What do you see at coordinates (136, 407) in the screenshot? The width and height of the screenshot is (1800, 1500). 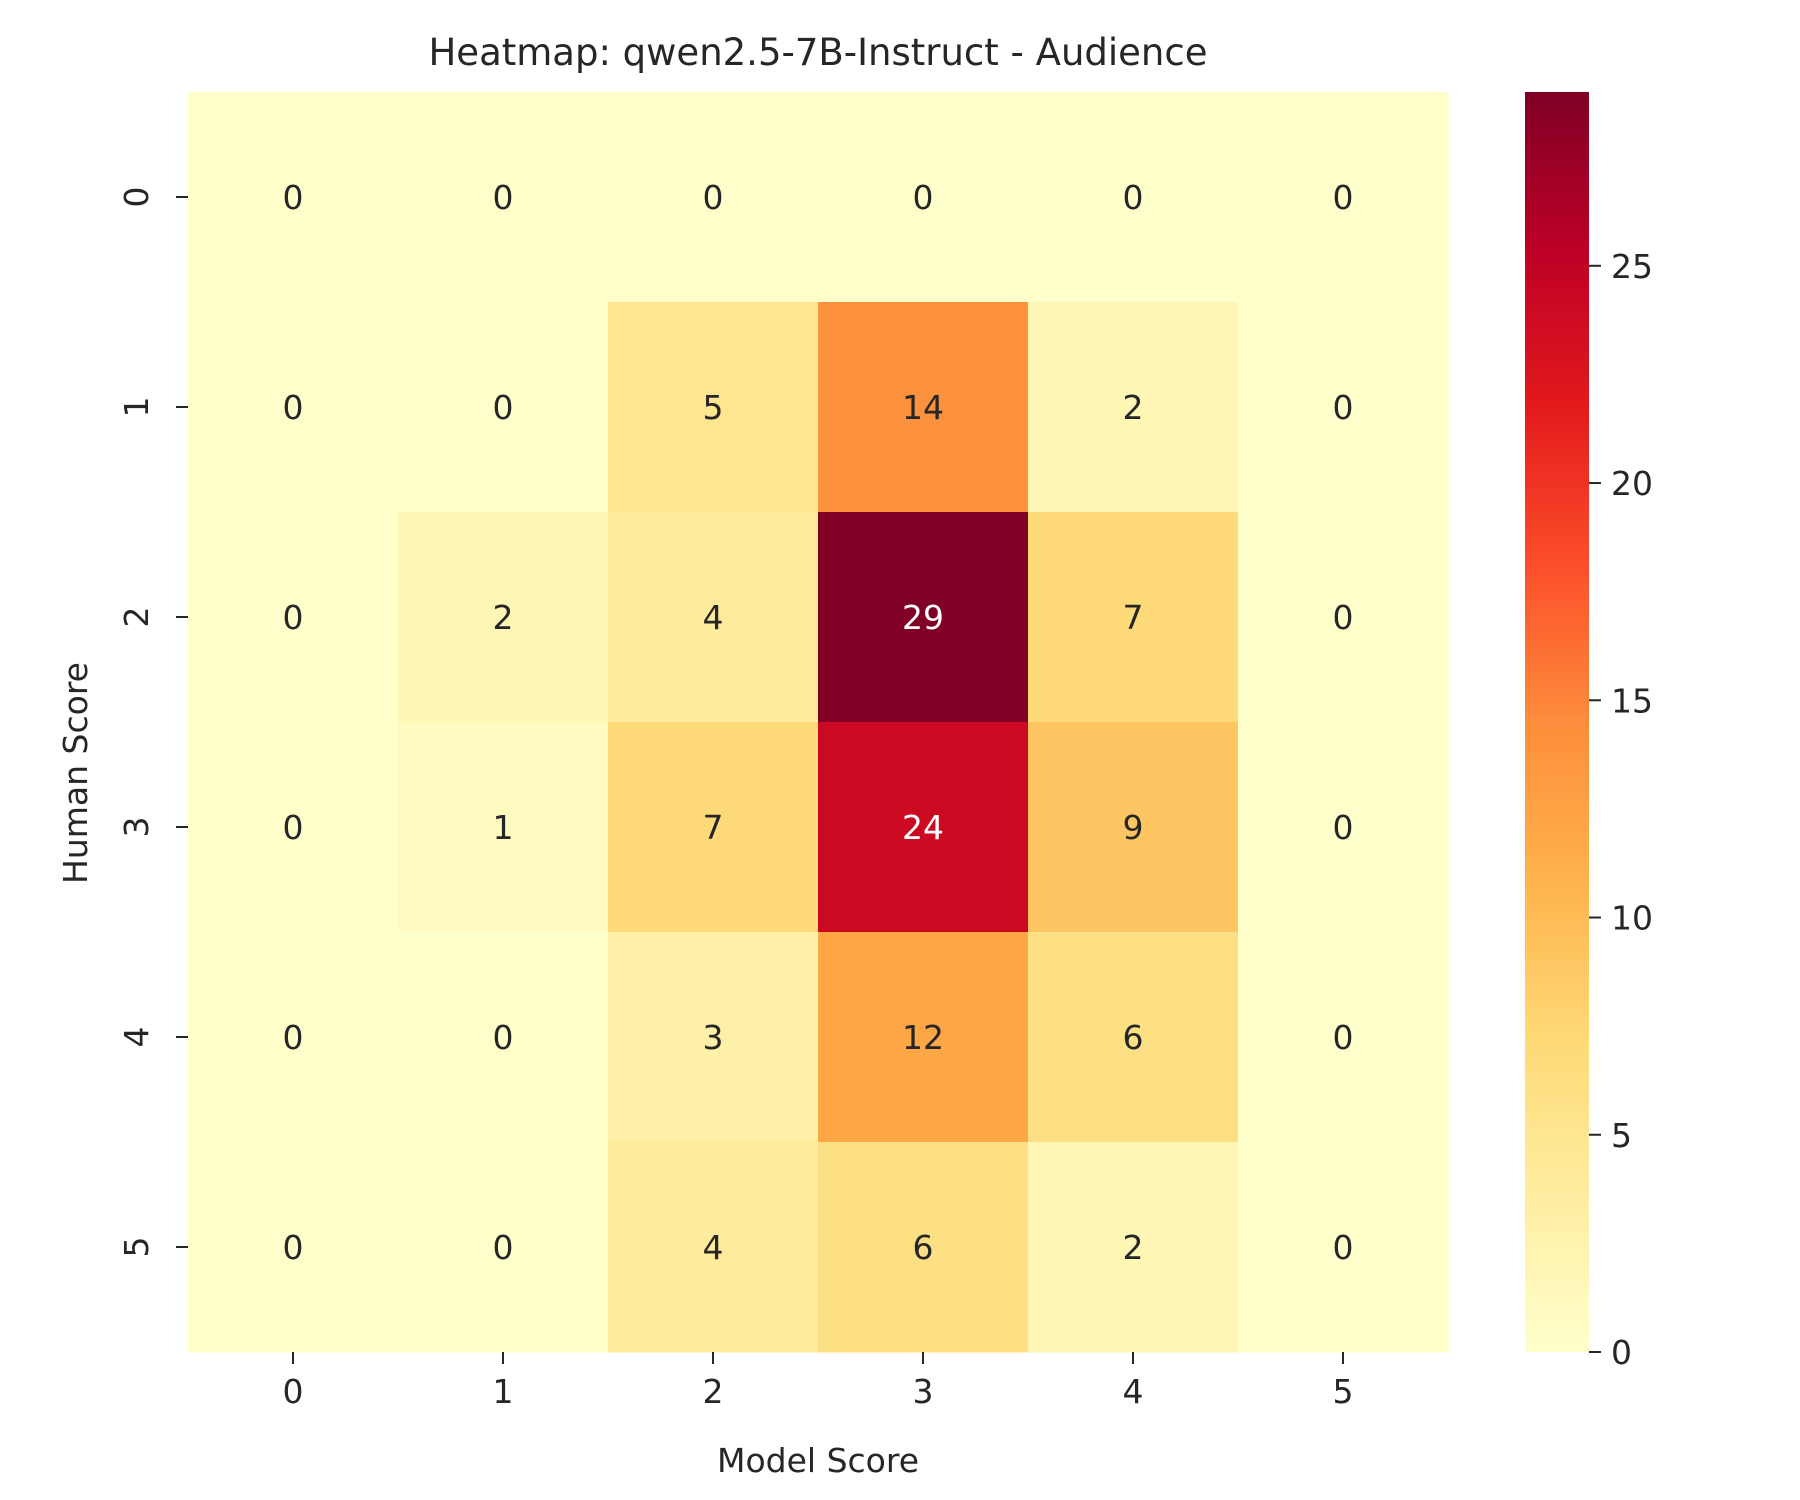 I see `y-tick-label: 1` at bounding box center [136, 407].